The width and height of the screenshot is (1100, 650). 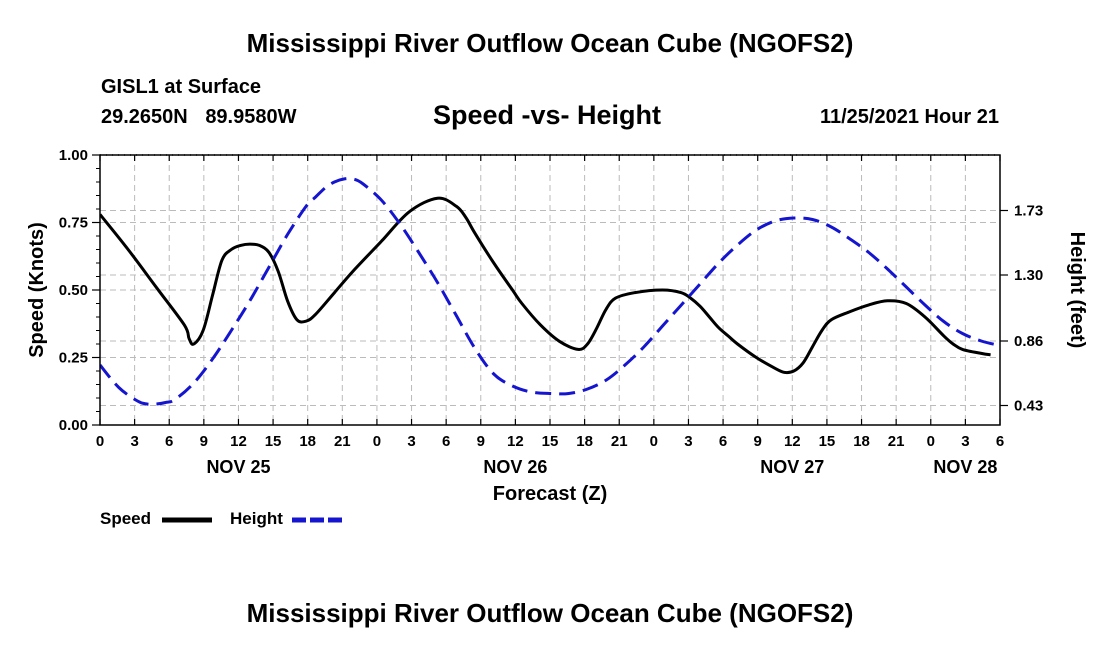 I want to click on y-tick-label-left: 0.25, so click(x=73, y=358).